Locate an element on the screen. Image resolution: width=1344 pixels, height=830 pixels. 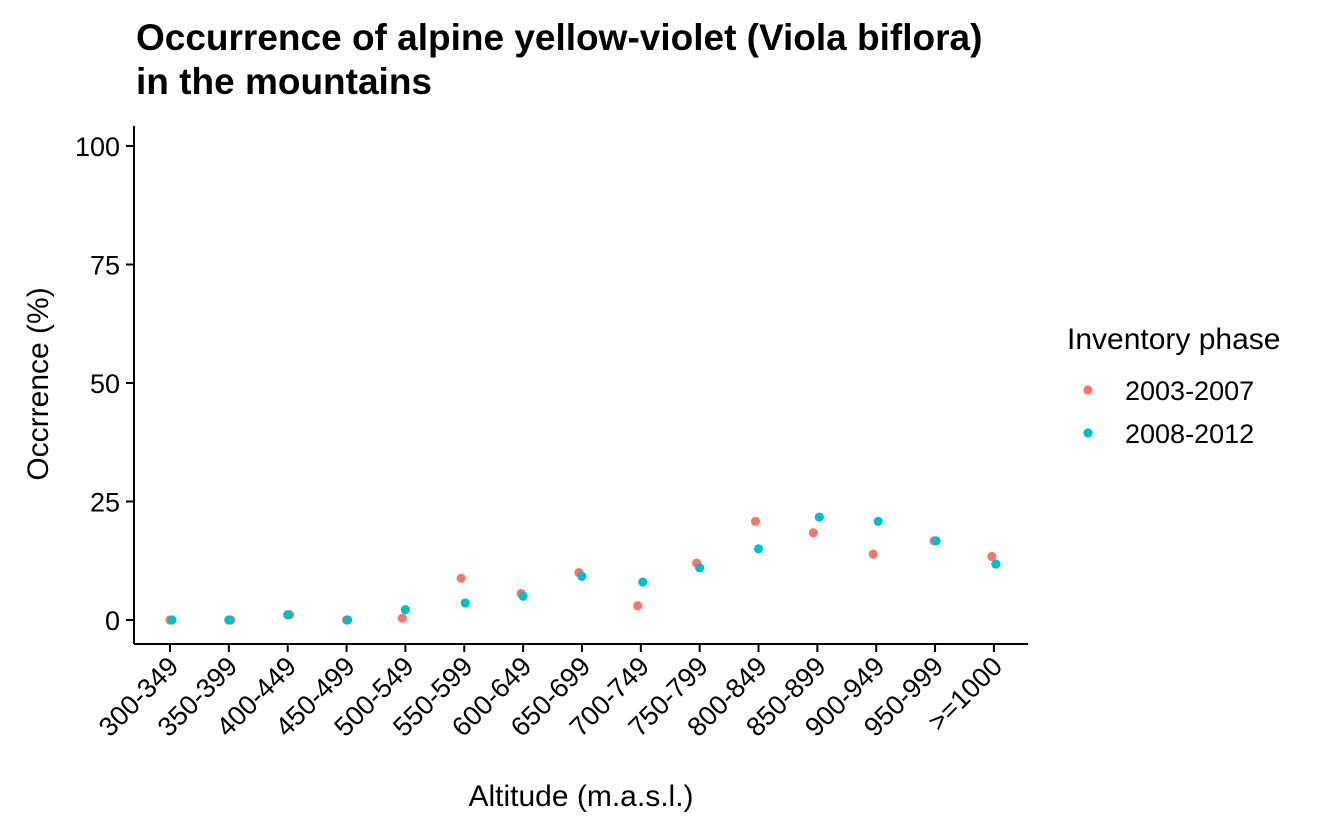
legend-label: 2008-2012 is located at coordinates (1189, 434).